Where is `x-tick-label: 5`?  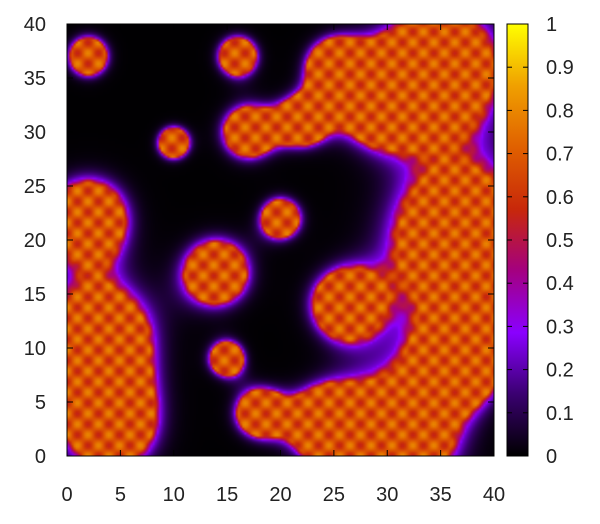 x-tick-label: 5 is located at coordinates (120, 495).